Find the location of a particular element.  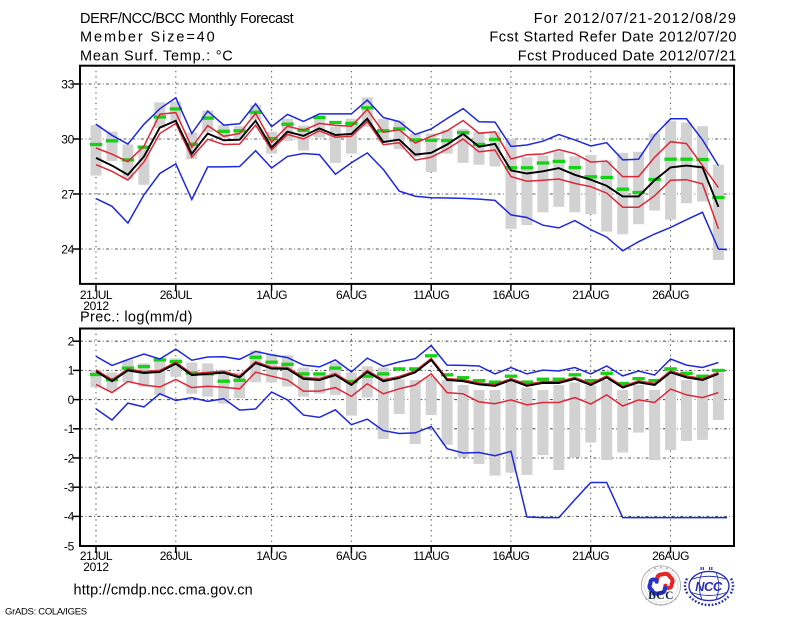

svg-text: http://cmdp.ncc.cma.gov.cn is located at coordinates (163, 591).